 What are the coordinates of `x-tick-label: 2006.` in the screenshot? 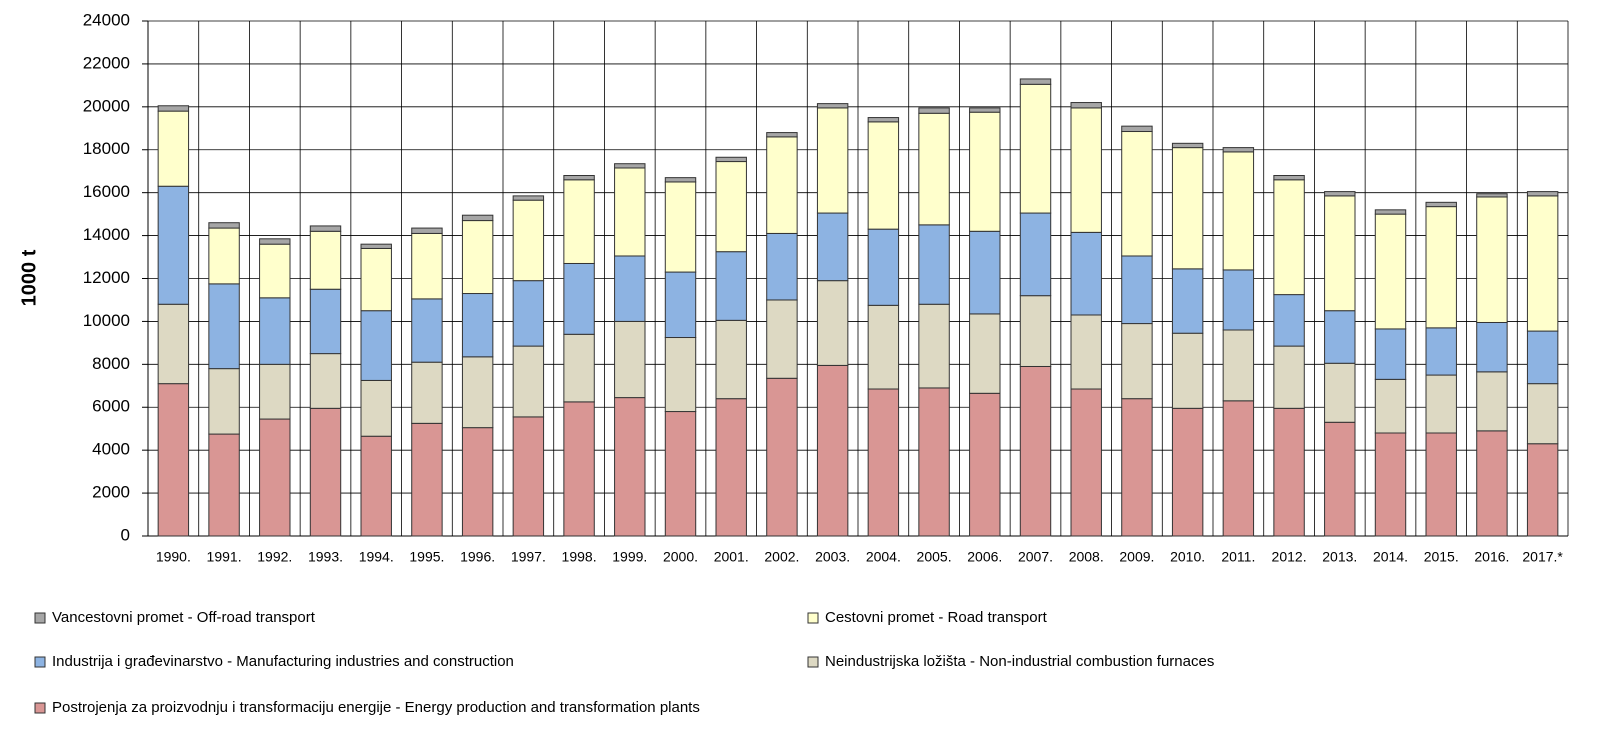 It's located at (984, 557).